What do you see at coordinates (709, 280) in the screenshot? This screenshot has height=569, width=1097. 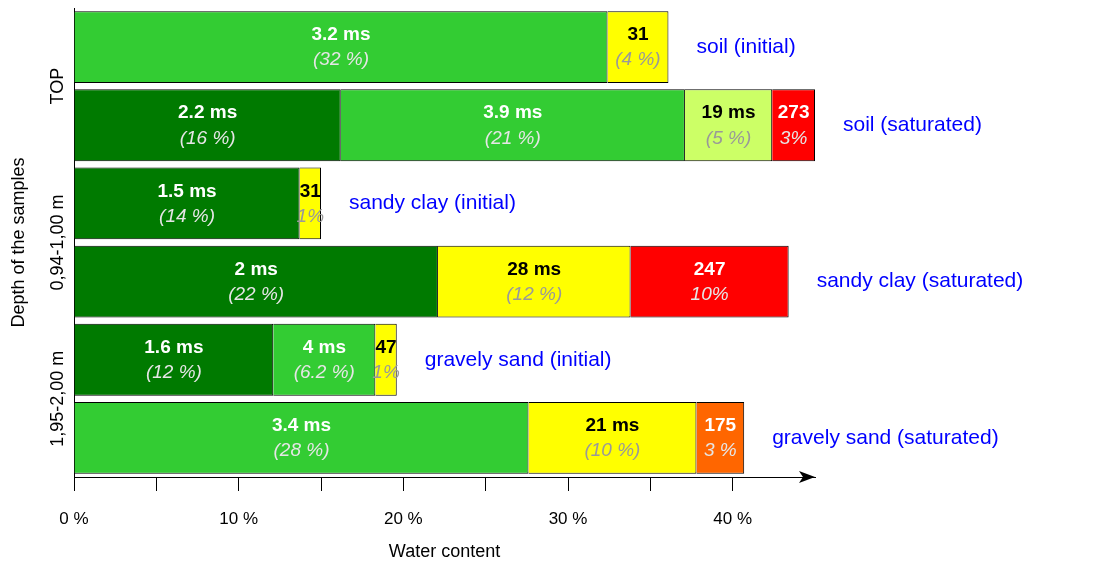 I see `data-label: 247 10%` at bounding box center [709, 280].